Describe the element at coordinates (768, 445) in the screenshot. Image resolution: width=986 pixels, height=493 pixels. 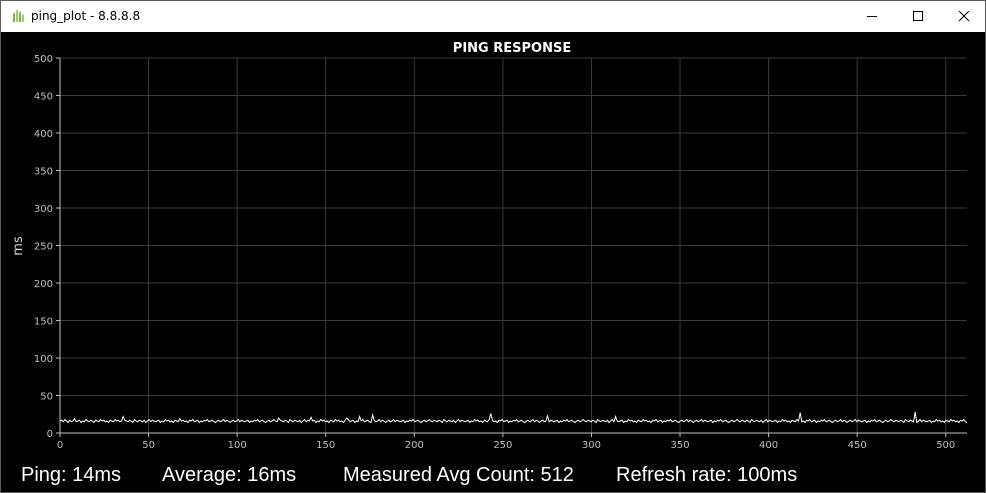
I see `x-tick-label: 400` at that location.